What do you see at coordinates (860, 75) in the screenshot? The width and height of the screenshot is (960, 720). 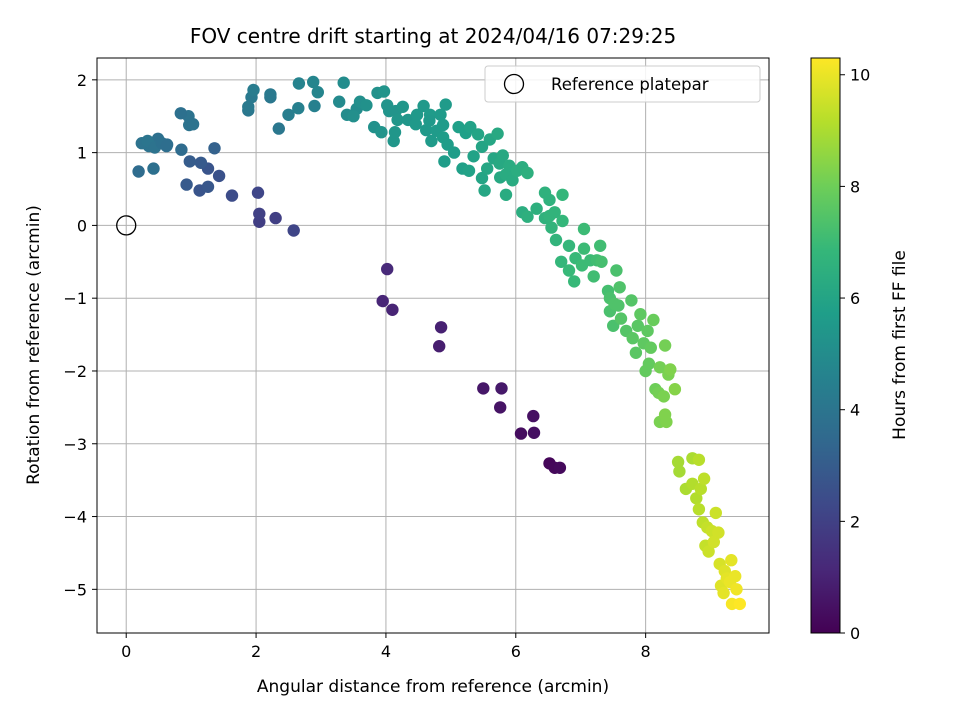 I see `colorbar-tick-label: 10` at bounding box center [860, 75].